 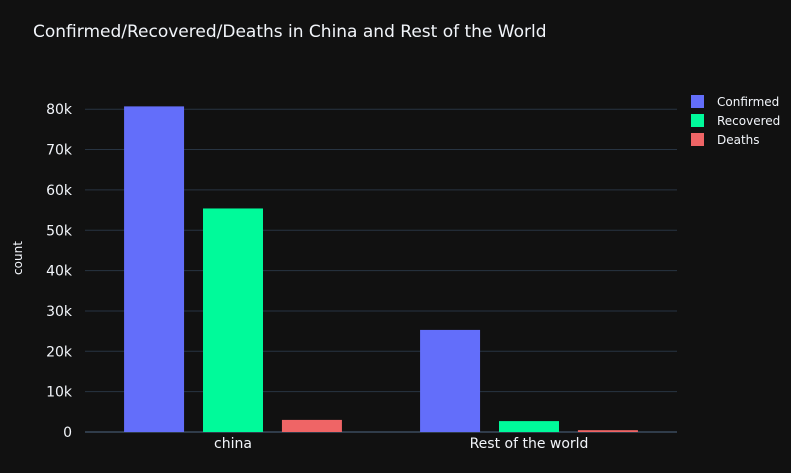 I want to click on y-tick-label: 40k, so click(x=59, y=272).